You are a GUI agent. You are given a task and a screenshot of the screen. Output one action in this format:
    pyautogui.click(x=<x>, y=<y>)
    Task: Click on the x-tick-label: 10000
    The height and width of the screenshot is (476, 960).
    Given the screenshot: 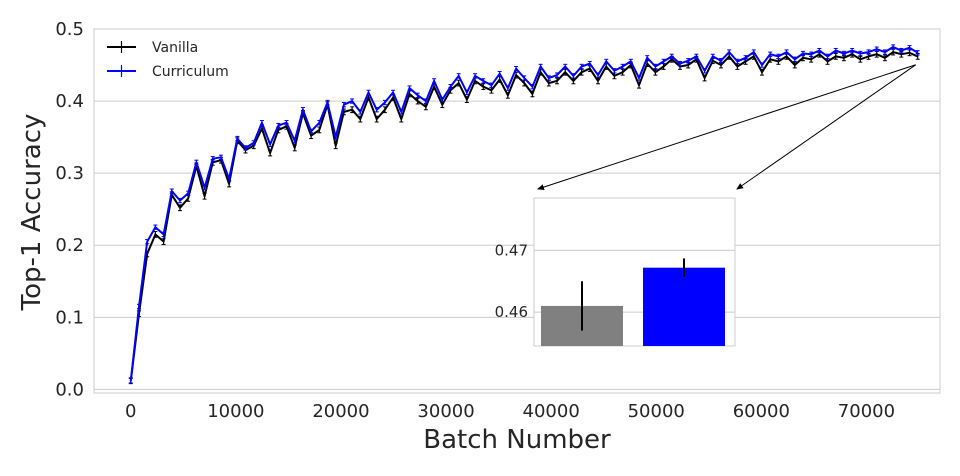 What is the action you would take?
    pyautogui.click(x=235, y=411)
    